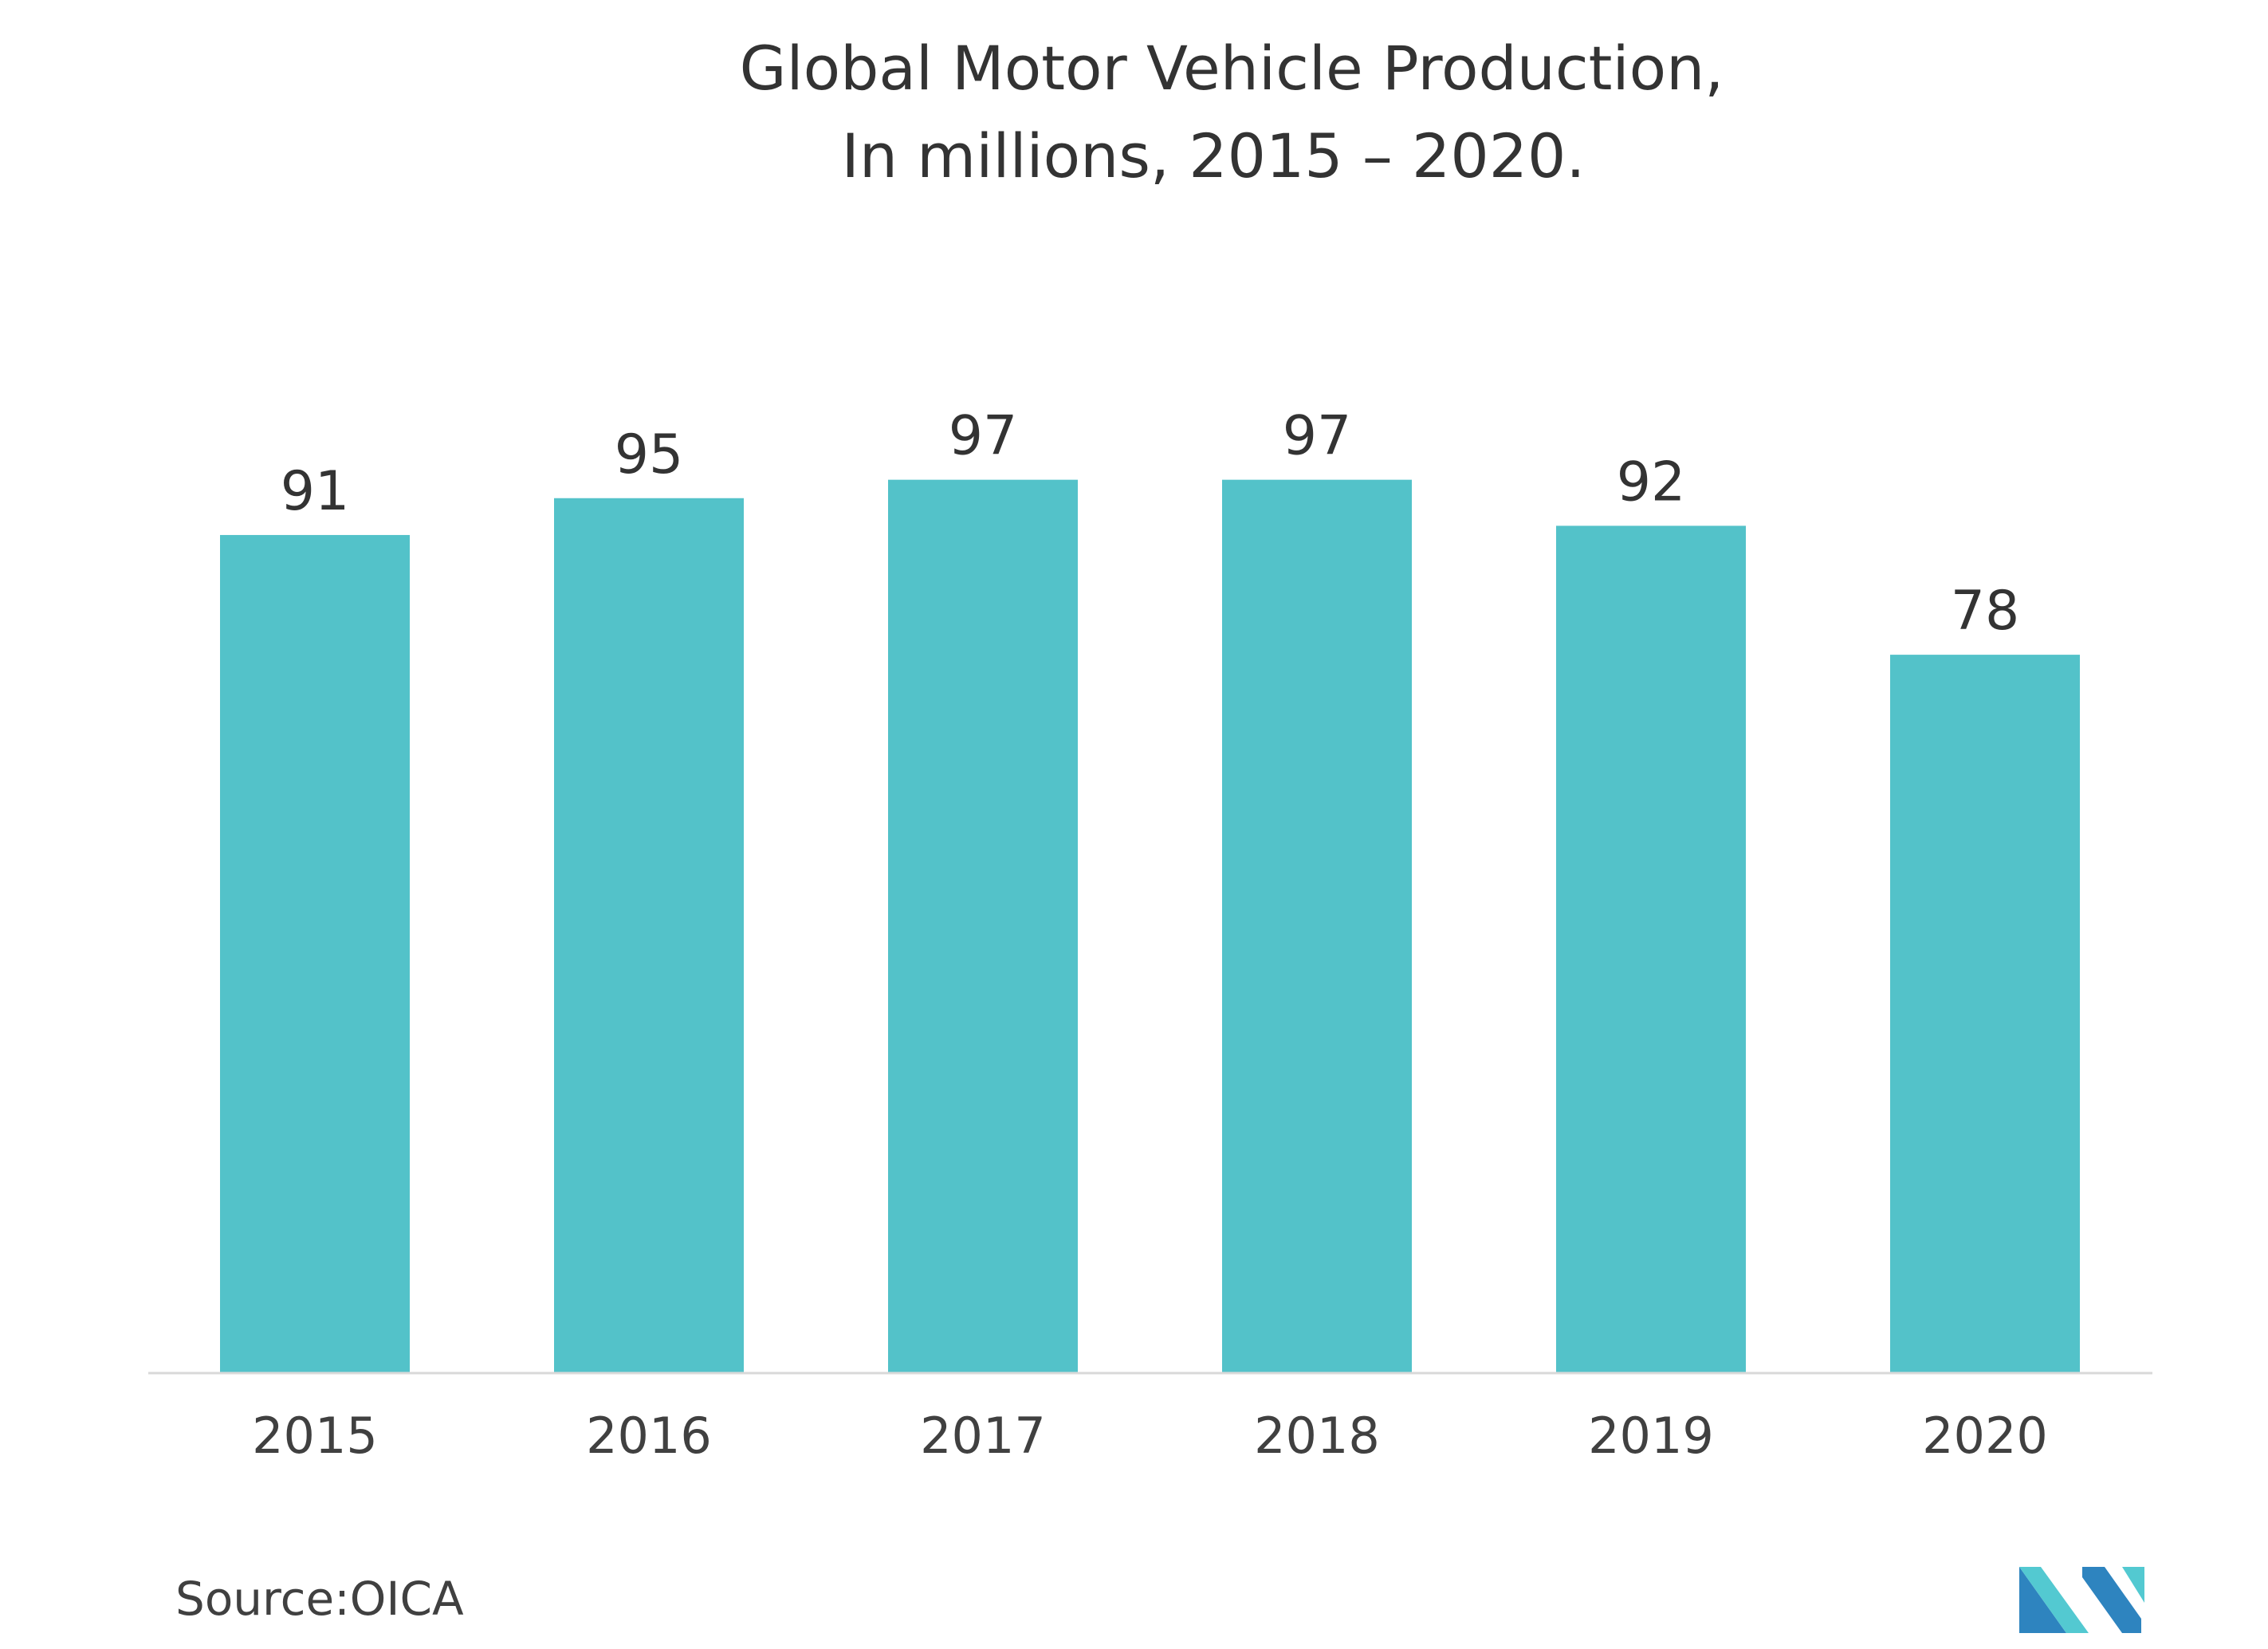 The image size is (2268, 1649). Describe the element at coordinates (1651, 482) in the screenshot. I see `data-label-2019: 92` at that location.